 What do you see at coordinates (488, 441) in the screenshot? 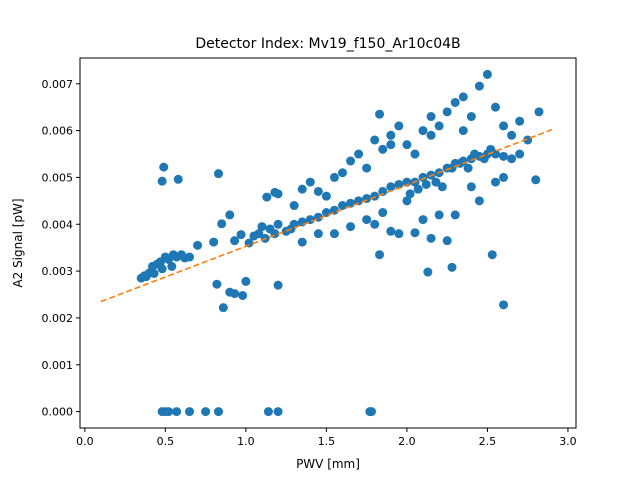
I see `x-tick-label: 2.5` at bounding box center [488, 441].